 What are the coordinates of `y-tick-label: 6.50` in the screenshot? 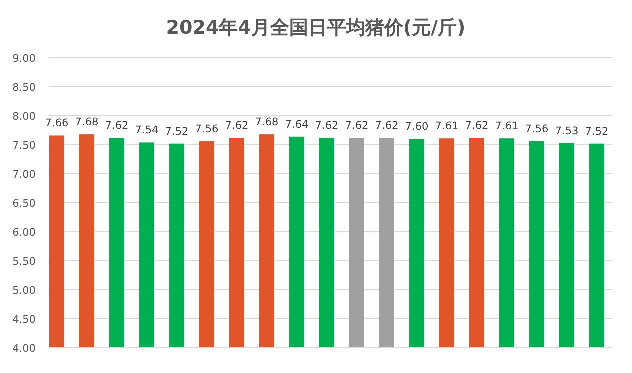 It's located at (24, 204).